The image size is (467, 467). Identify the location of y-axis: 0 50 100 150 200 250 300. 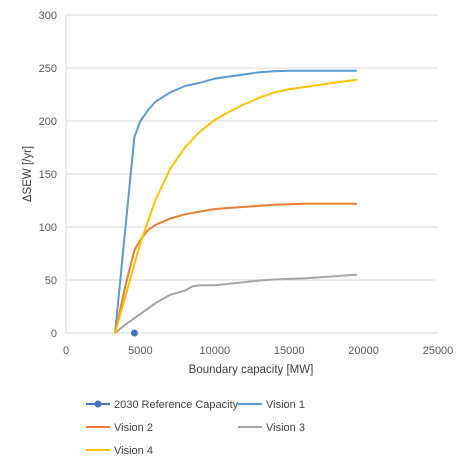
(48, 175).